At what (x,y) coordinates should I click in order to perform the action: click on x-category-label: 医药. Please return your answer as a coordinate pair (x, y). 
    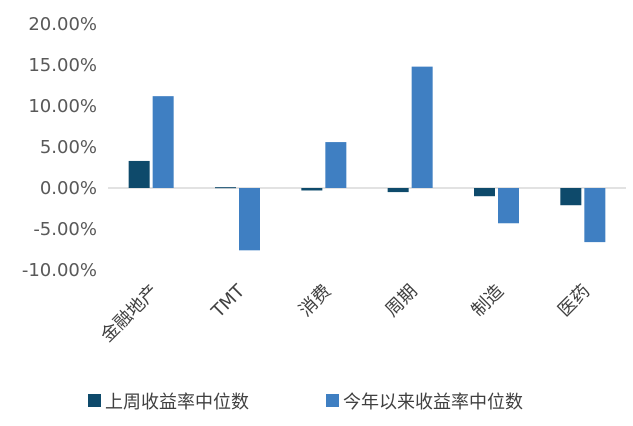
    Looking at the image, I should click on (574, 301).